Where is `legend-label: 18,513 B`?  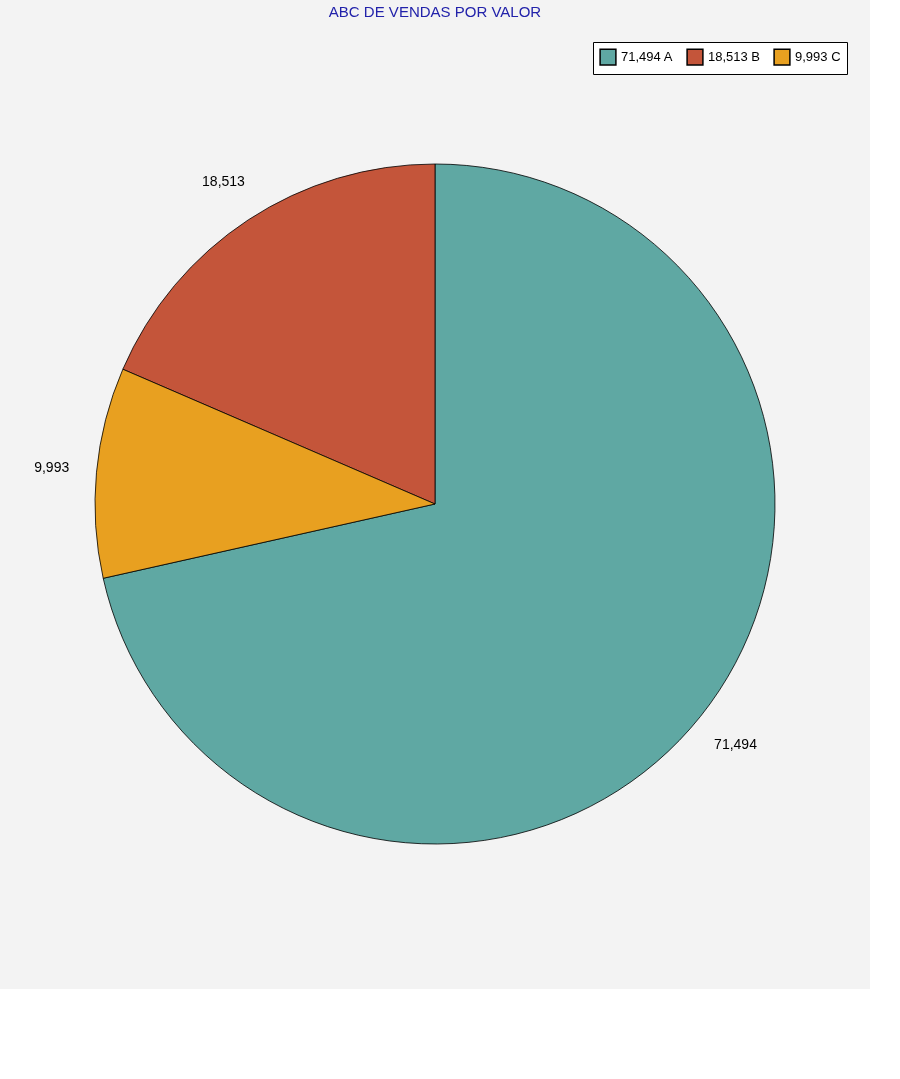
legend-label: 18,513 B is located at coordinates (734, 57).